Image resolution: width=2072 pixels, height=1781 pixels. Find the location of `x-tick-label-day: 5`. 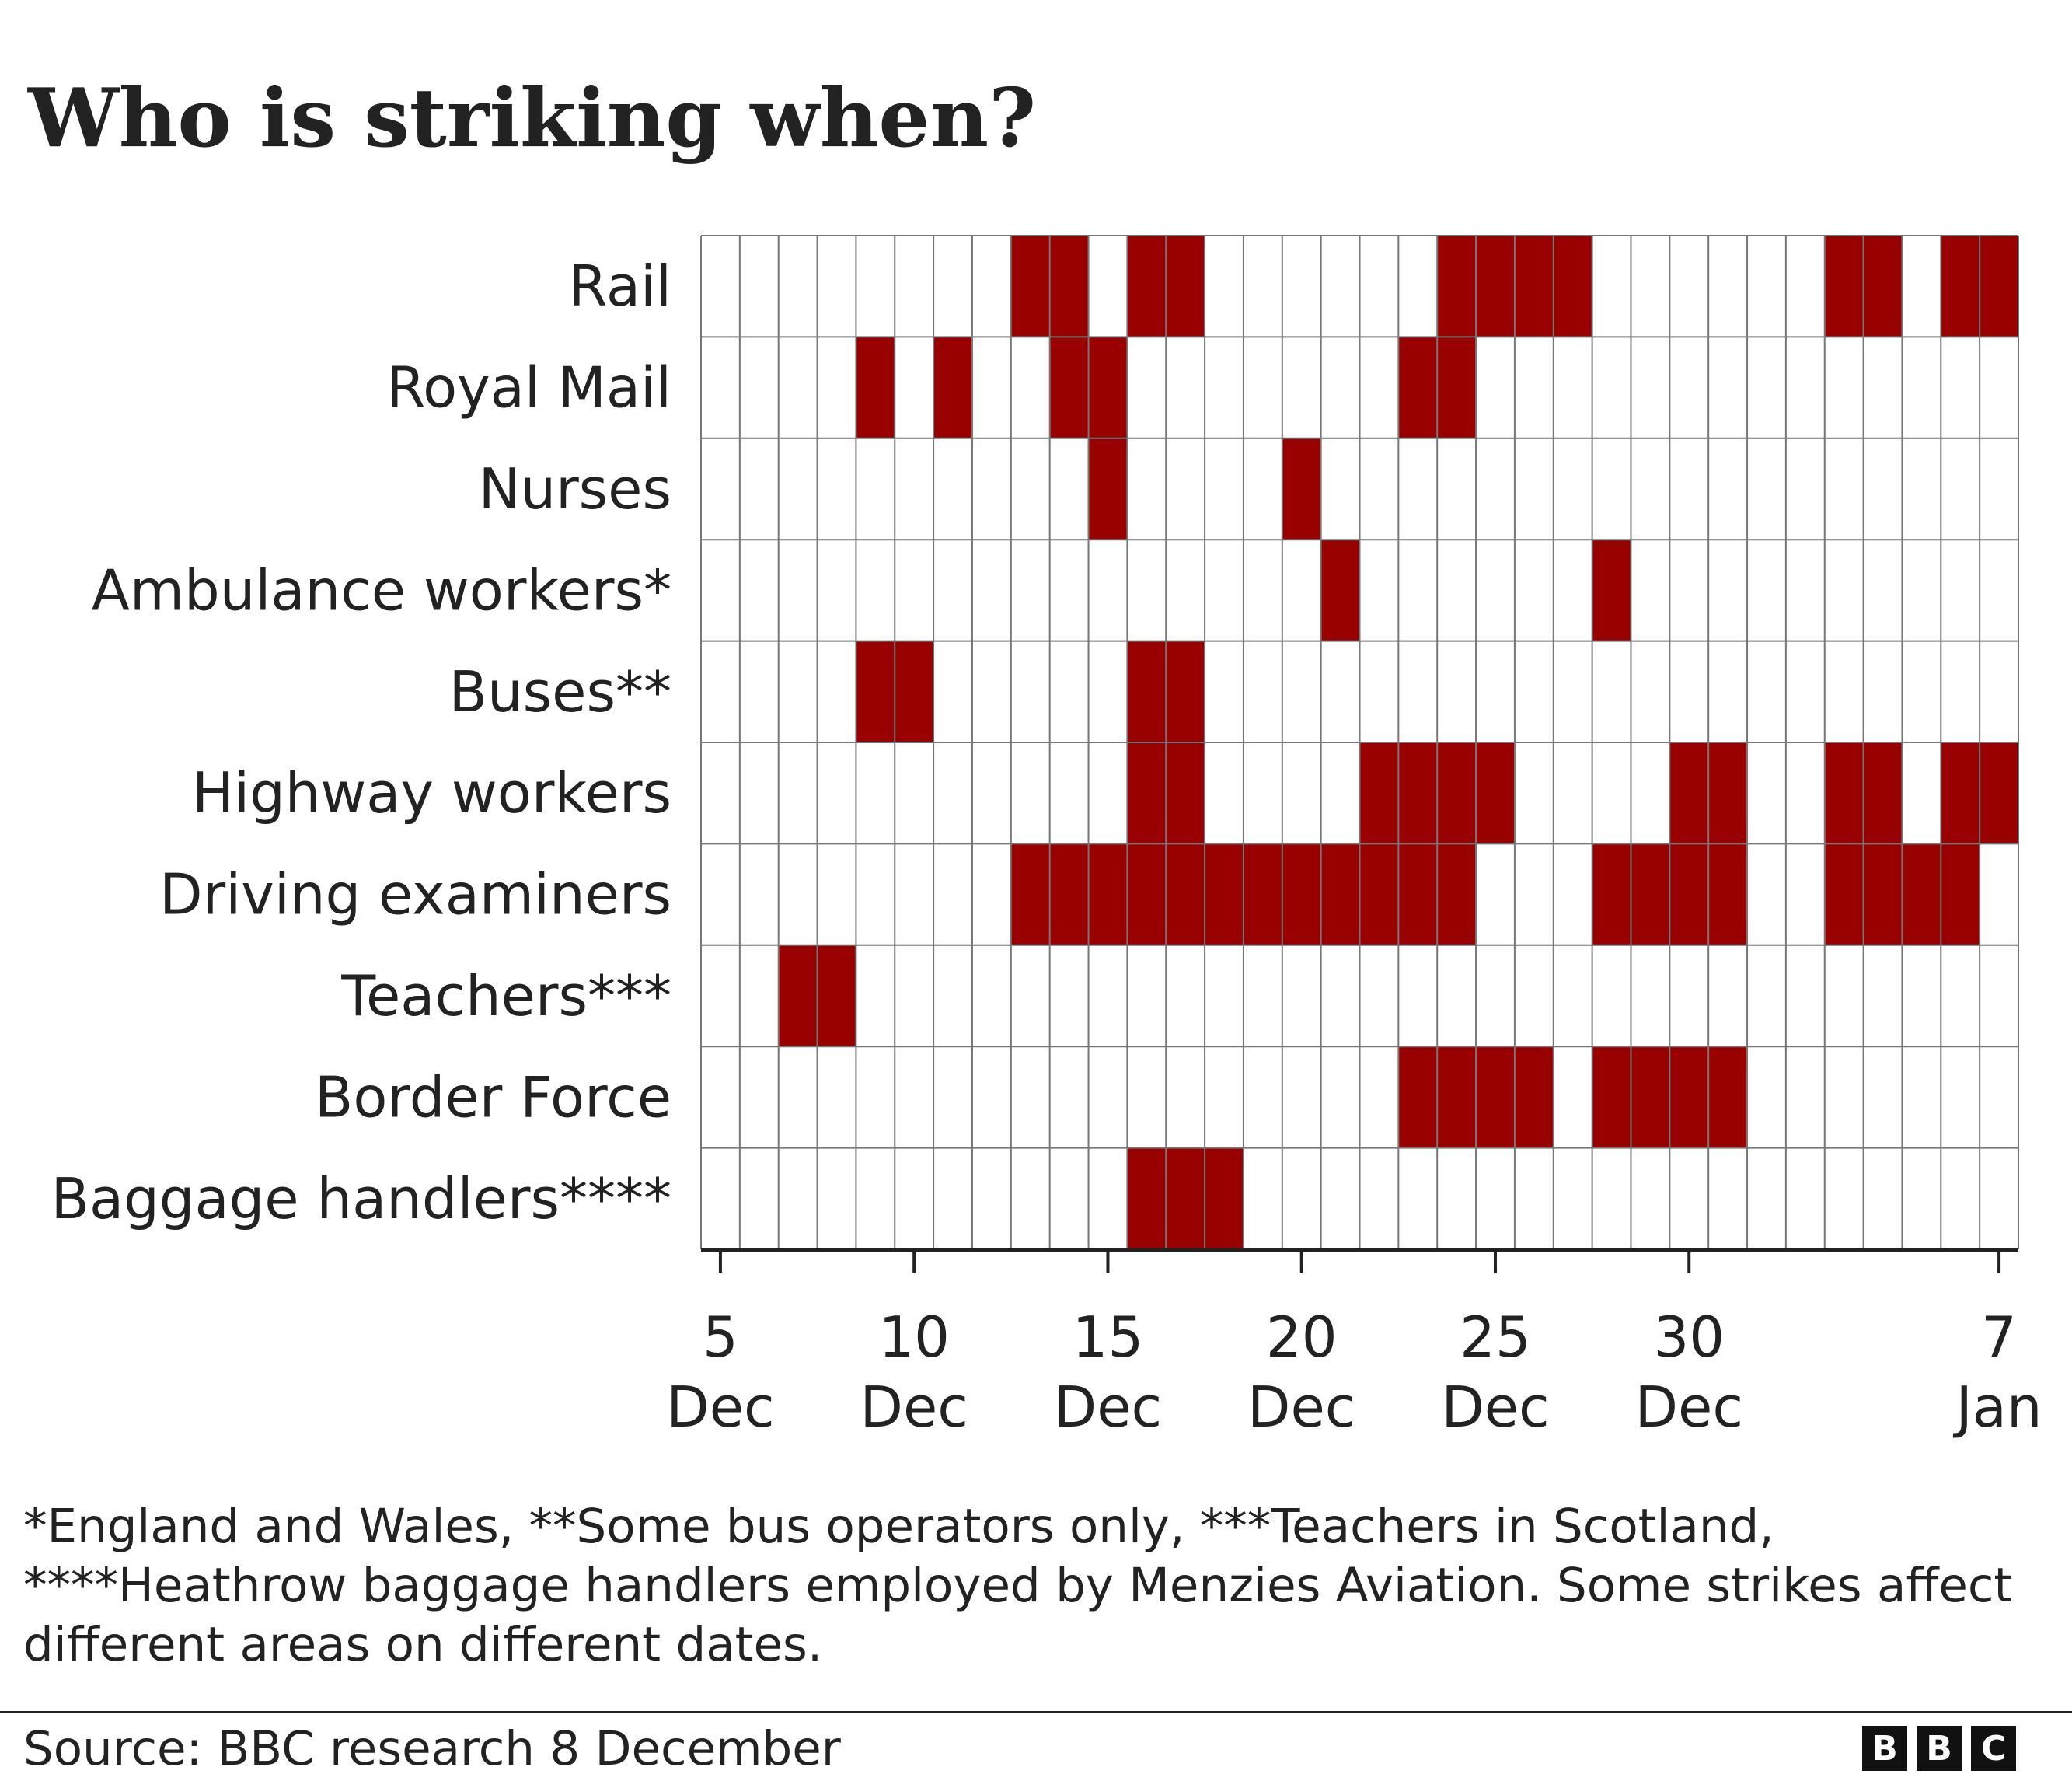

x-tick-label-day: 5 is located at coordinates (720, 1337).